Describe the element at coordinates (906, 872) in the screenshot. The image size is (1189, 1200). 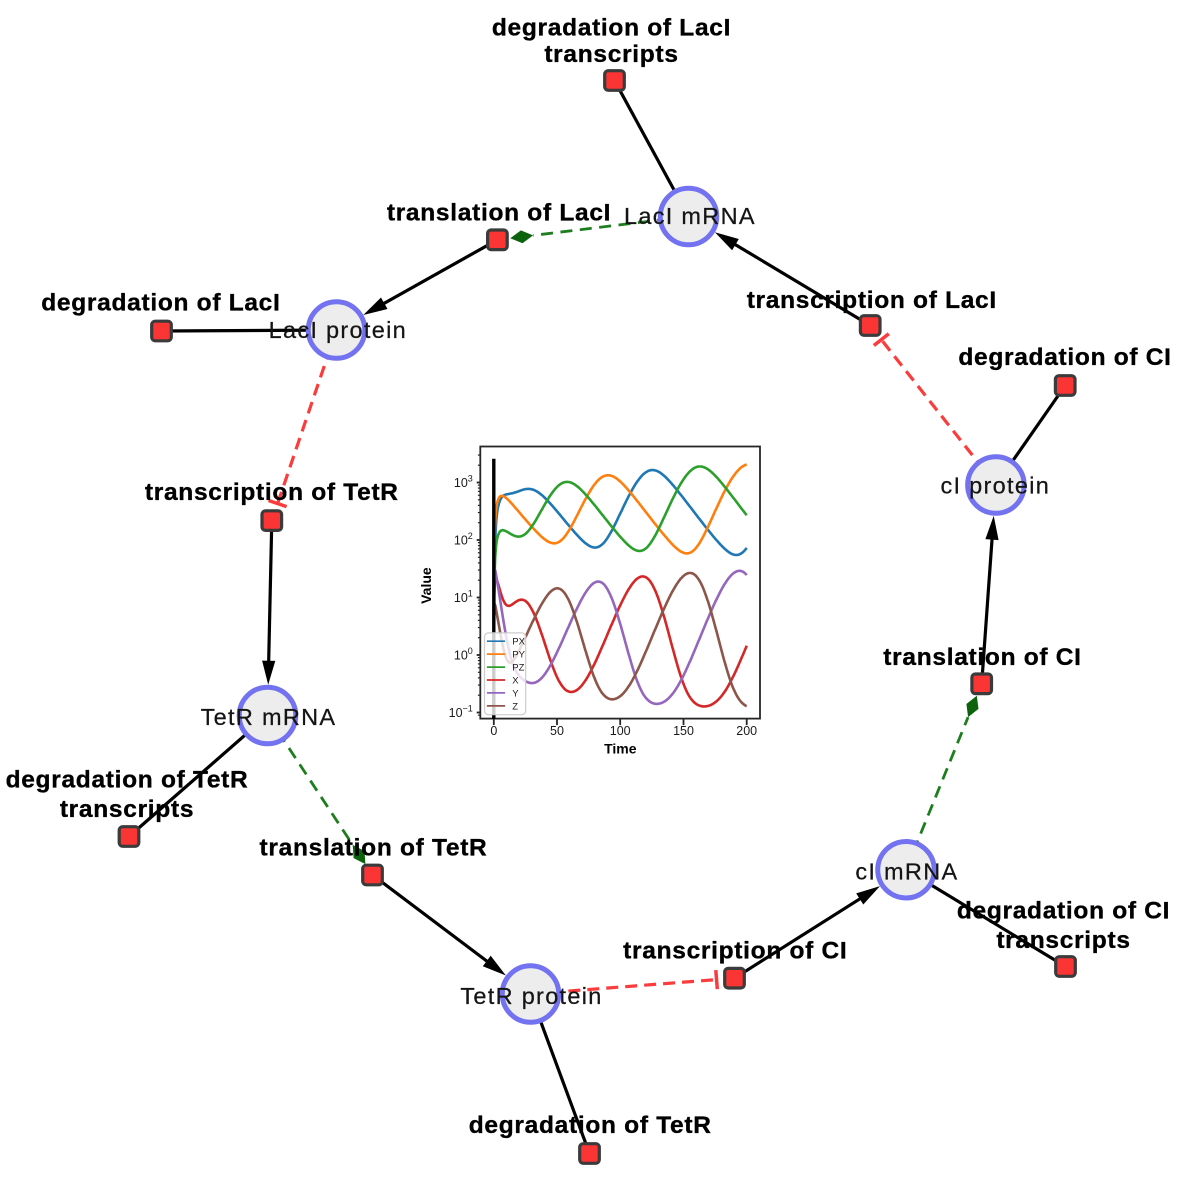
I see `svg-text: cI mRNA` at that location.